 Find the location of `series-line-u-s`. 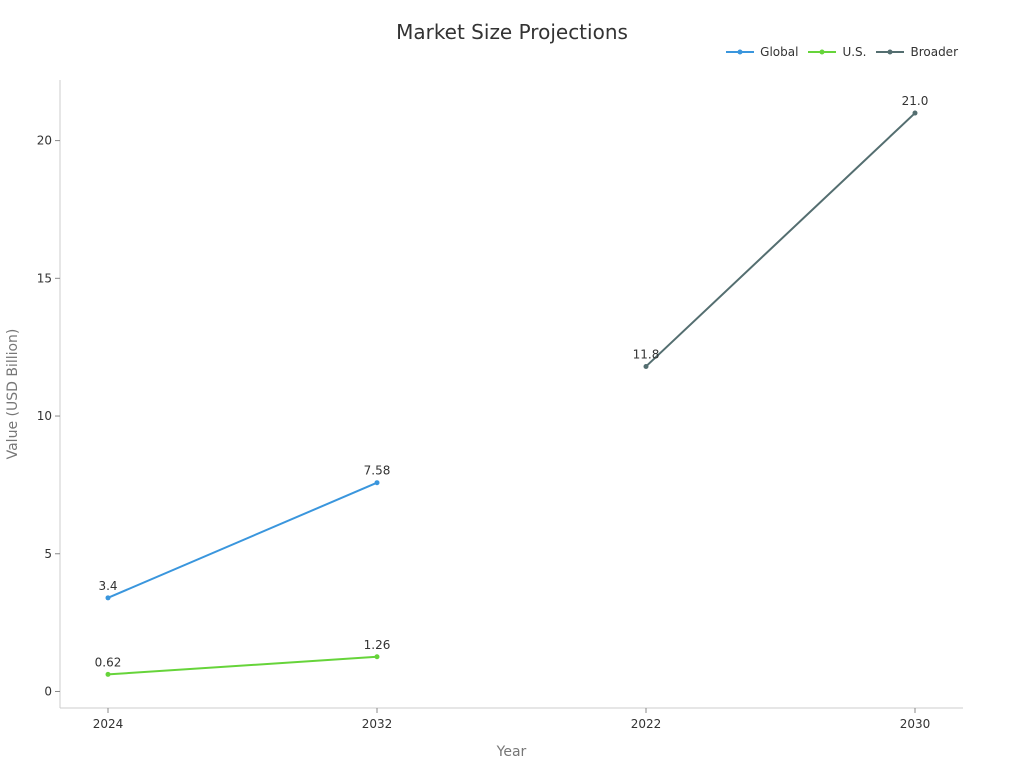

series-line-u-s is located at coordinates (242, 665).